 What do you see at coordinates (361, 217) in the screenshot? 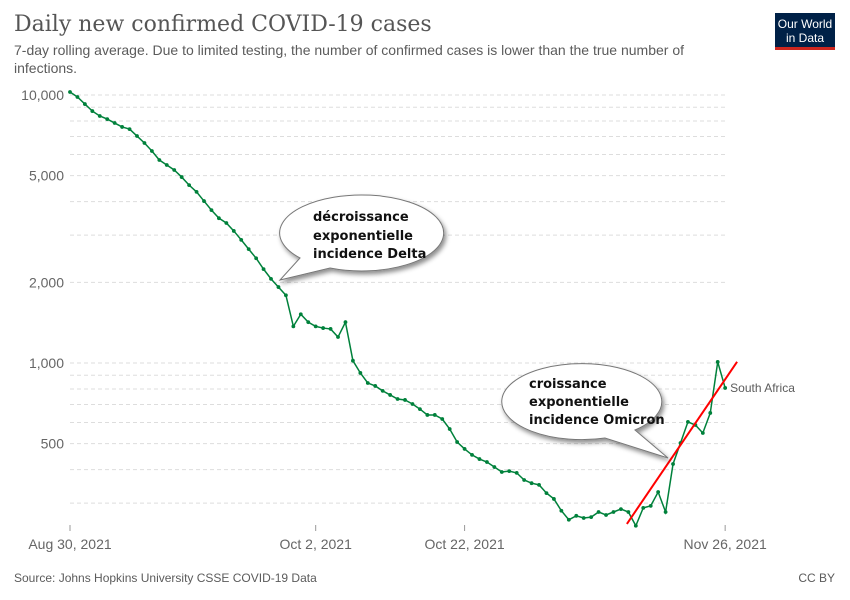
I see `delta-line1: décroissance` at bounding box center [361, 217].